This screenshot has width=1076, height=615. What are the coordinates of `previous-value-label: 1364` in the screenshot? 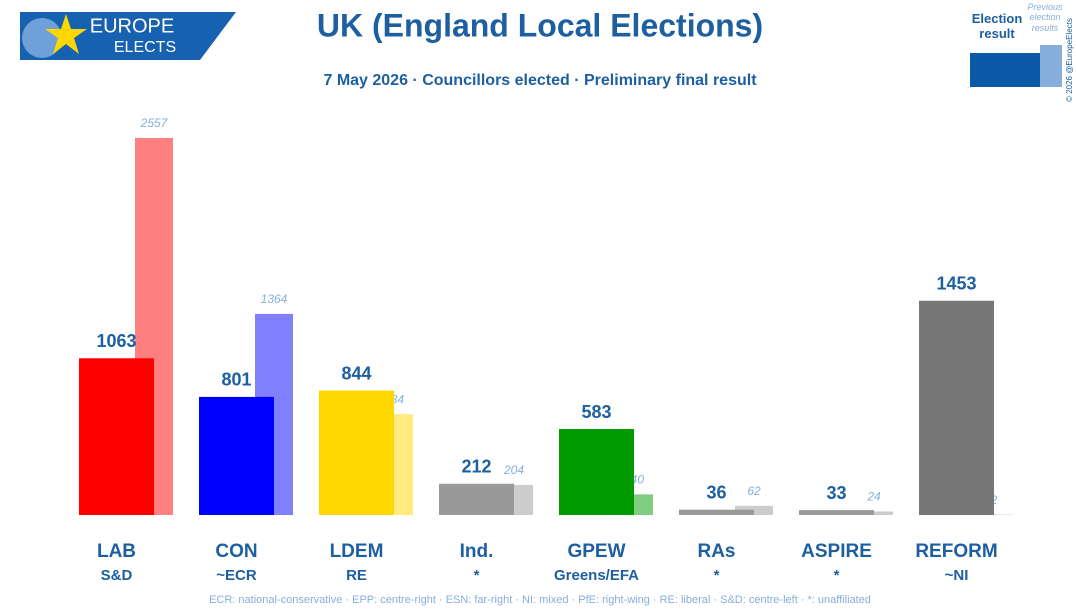 It's located at (274, 299).